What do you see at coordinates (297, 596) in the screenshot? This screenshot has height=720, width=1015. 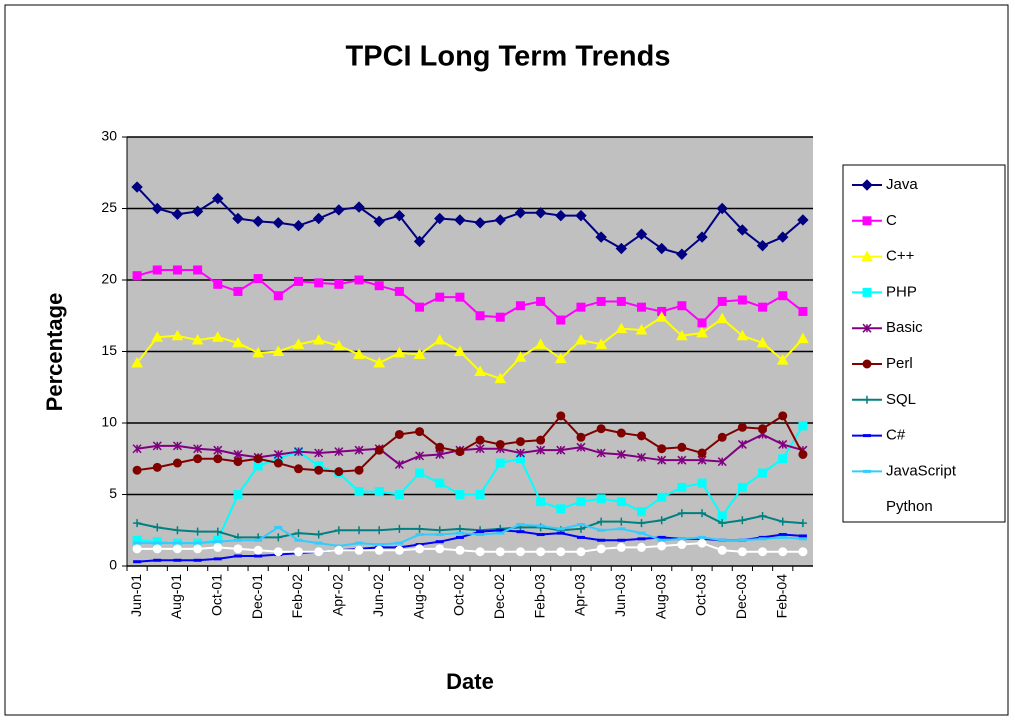 I see `x-tick-label: Feb-02` at bounding box center [297, 596].